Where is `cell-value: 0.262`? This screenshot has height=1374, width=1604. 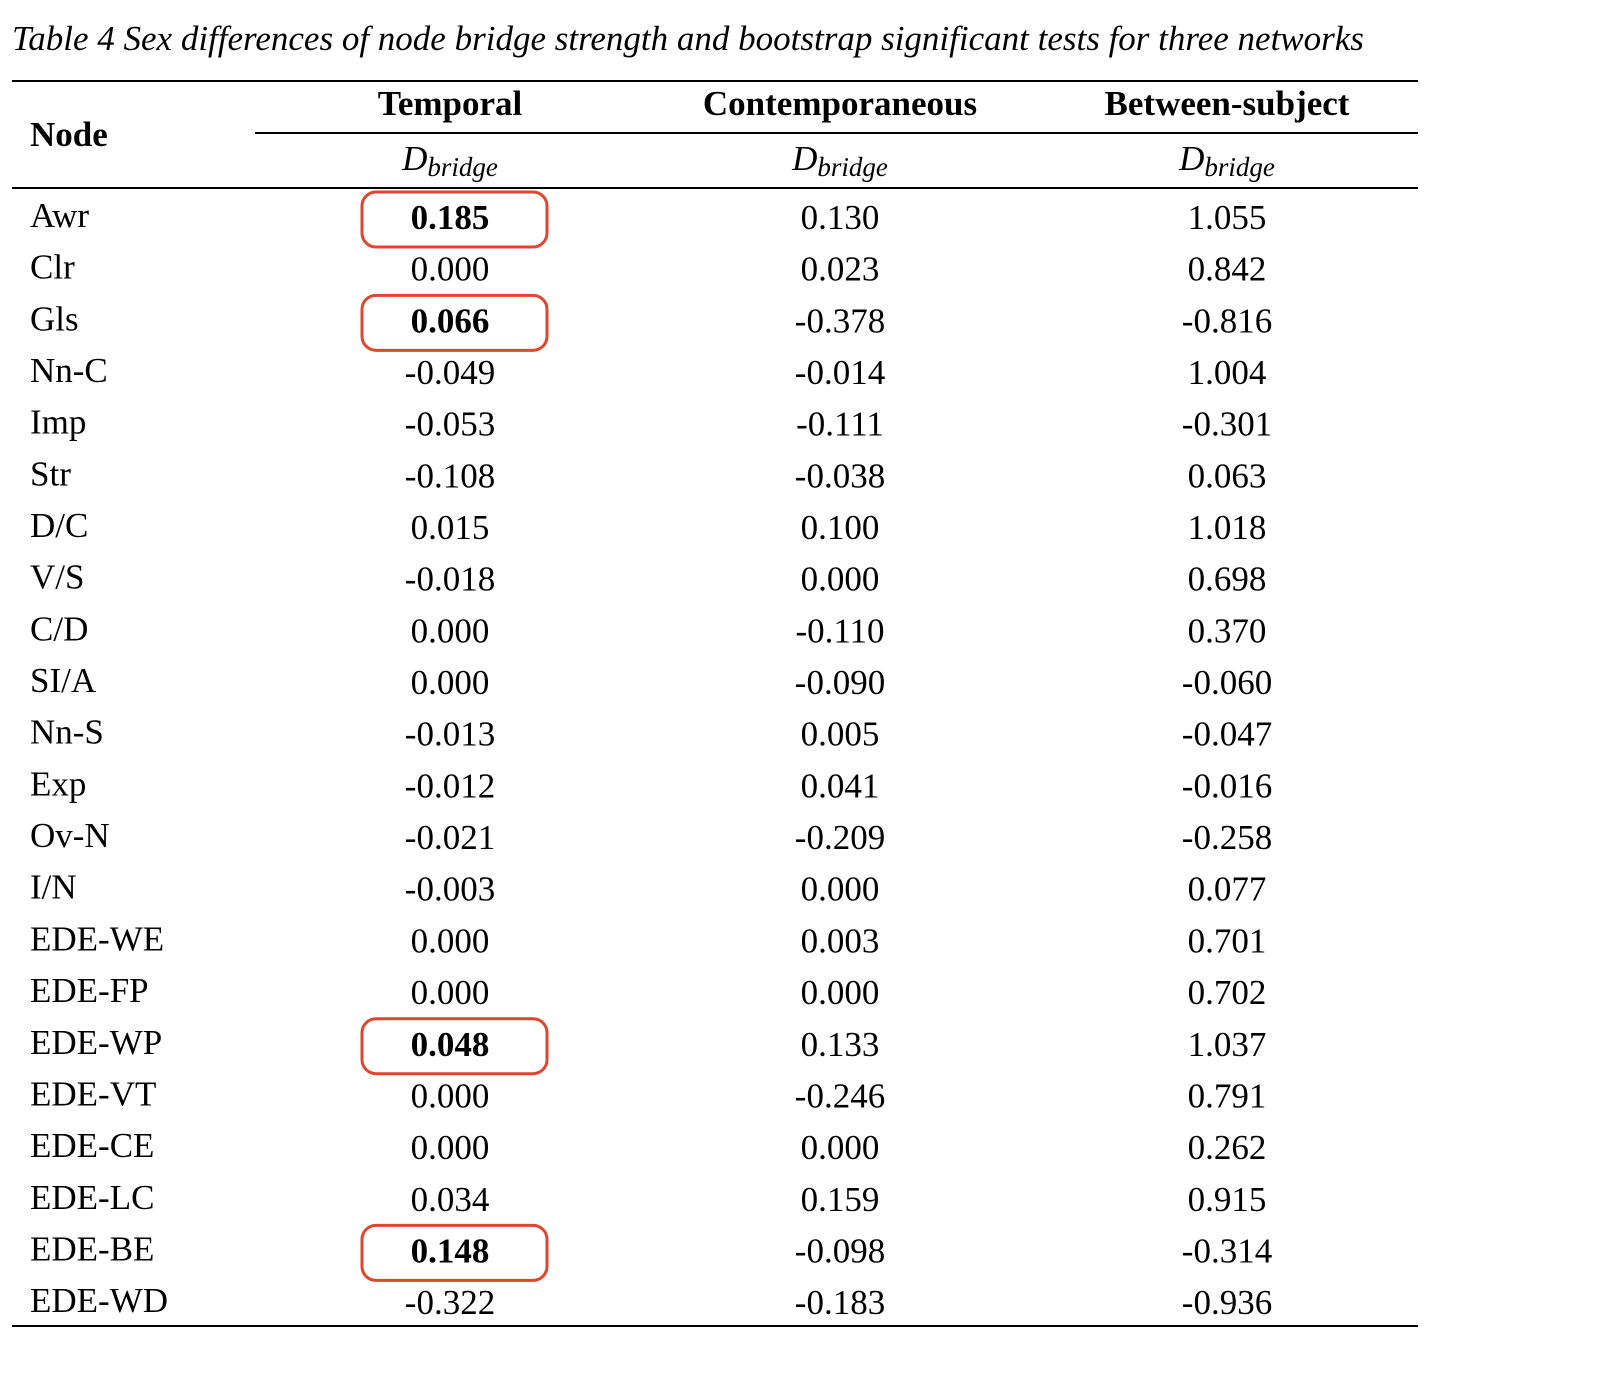 cell-value: 0.262 is located at coordinates (1227, 1147).